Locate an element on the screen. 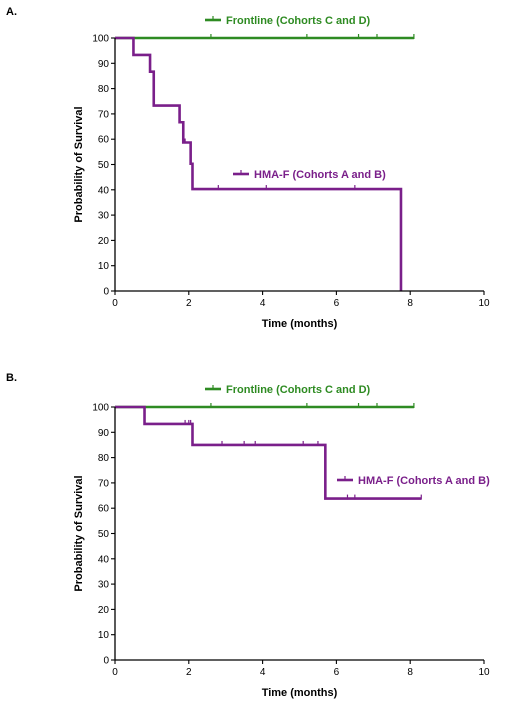  panel-b-y-tick-label: 50 is located at coordinates (104, 534).